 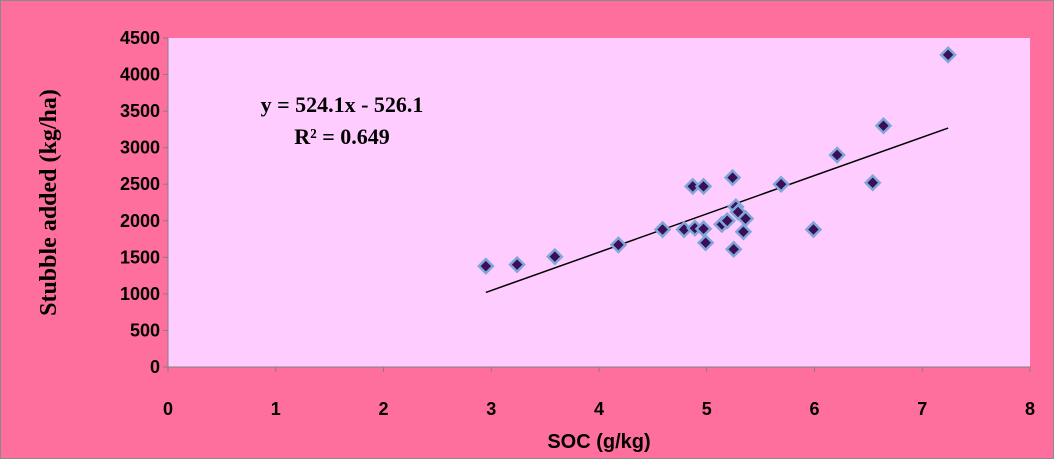 I want to click on x-tick-label: 5, so click(x=707, y=409).